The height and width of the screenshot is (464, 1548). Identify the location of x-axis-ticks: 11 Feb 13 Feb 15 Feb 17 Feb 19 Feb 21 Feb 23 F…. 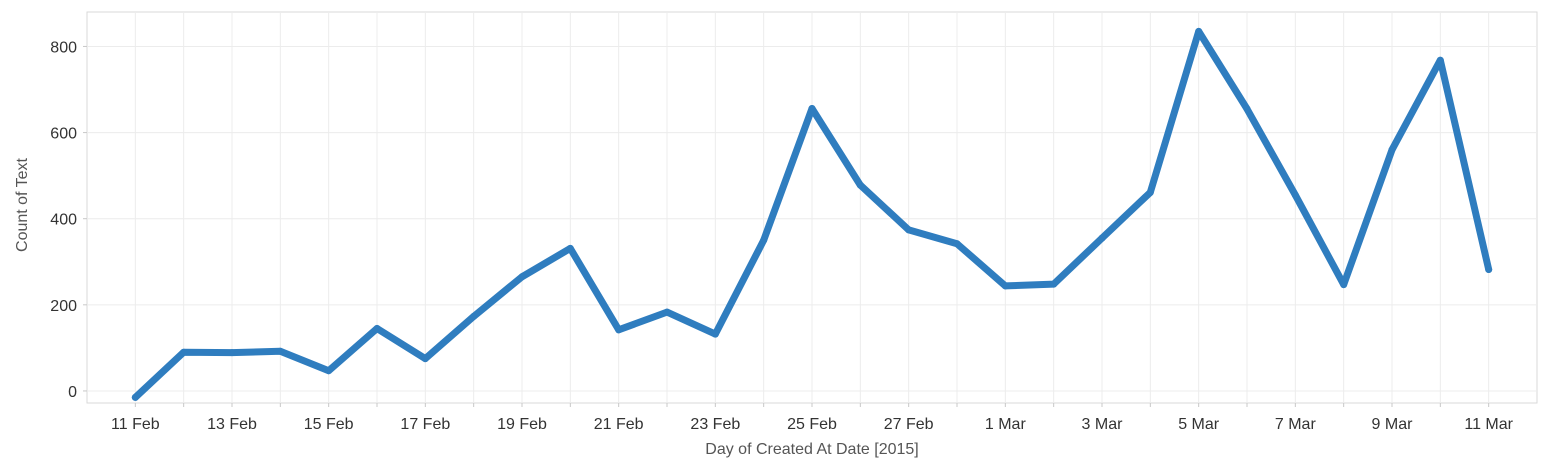
(812, 418).